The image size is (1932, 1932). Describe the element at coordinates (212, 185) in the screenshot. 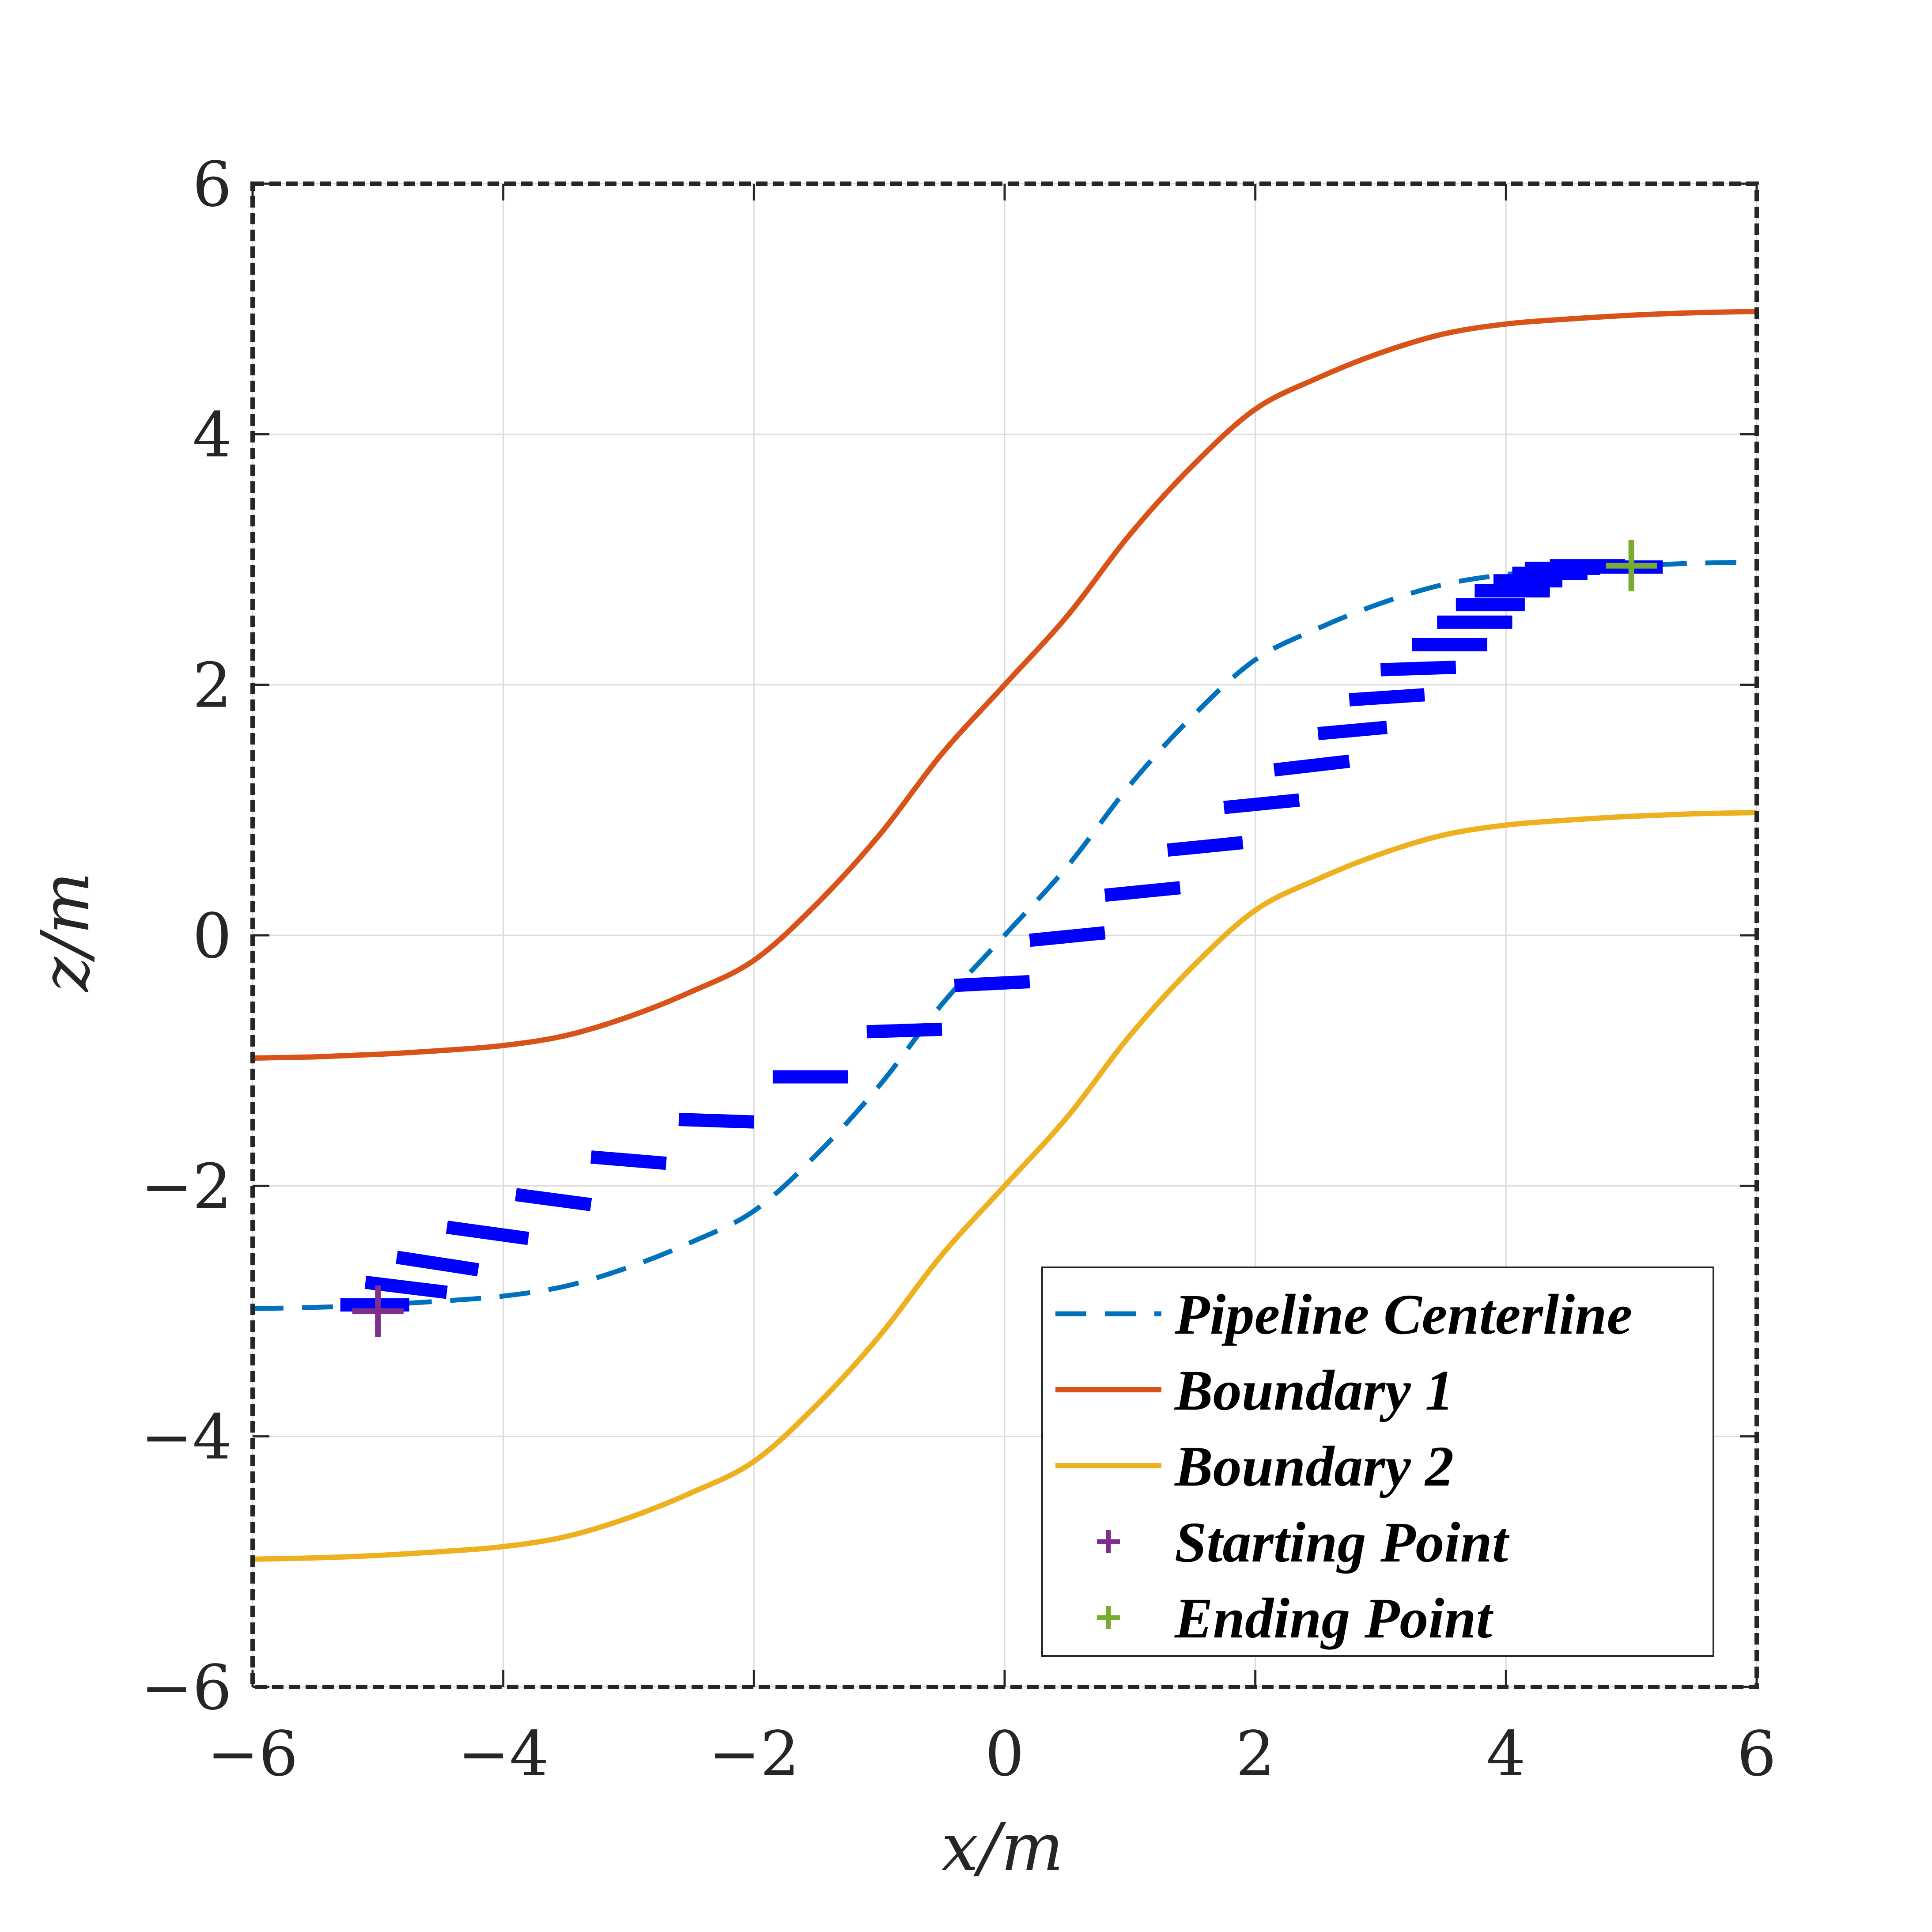

I see `y-tick-label: 6` at that location.